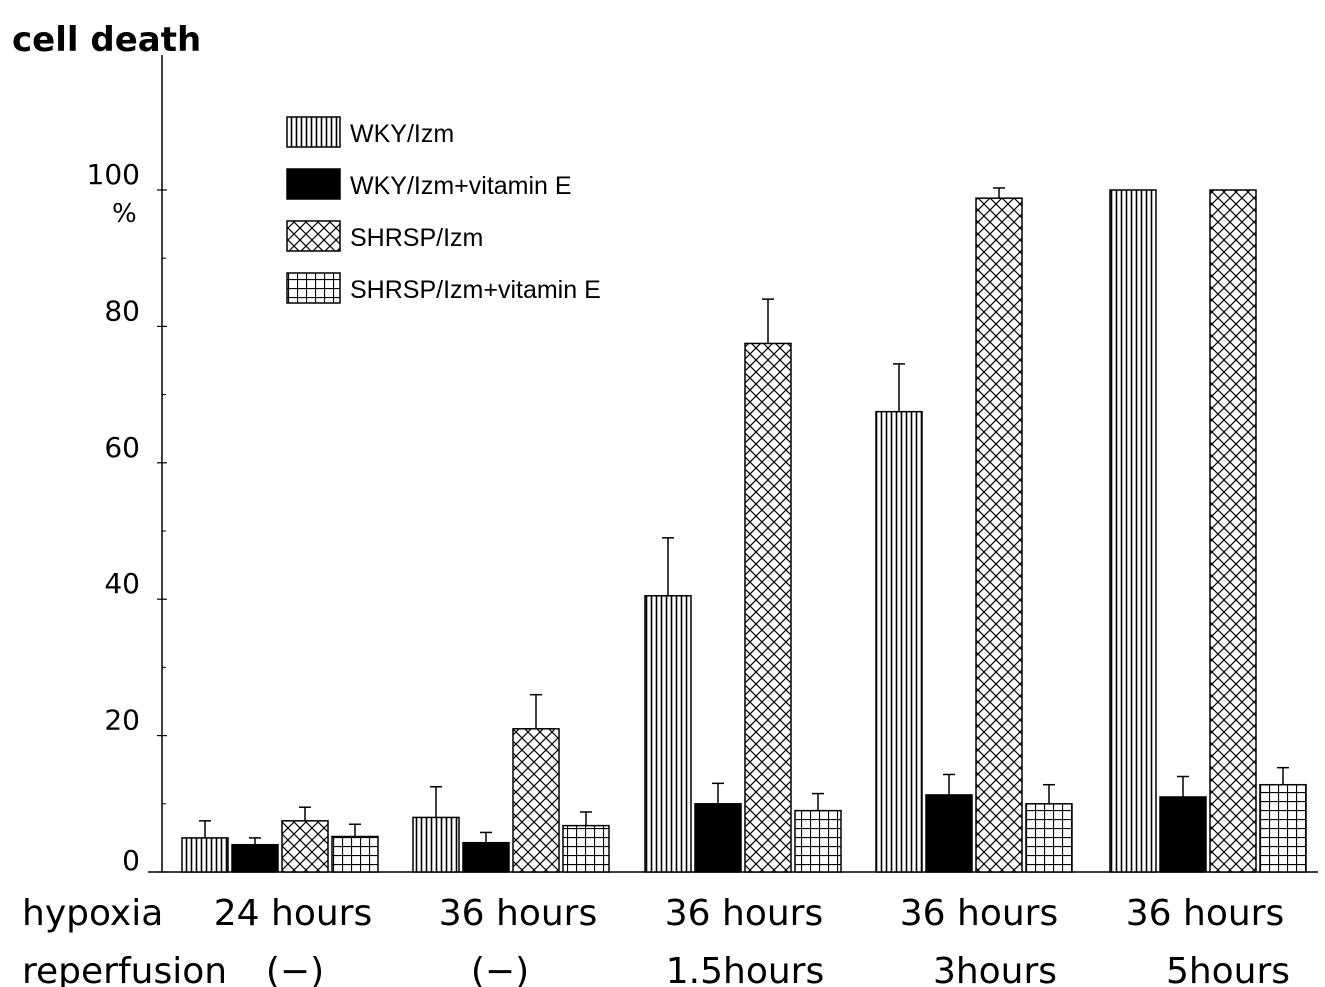 This screenshot has height=987, width=1325. Describe the element at coordinates (122, 720) in the screenshot. I see `y-tick-label: 20` at that location.